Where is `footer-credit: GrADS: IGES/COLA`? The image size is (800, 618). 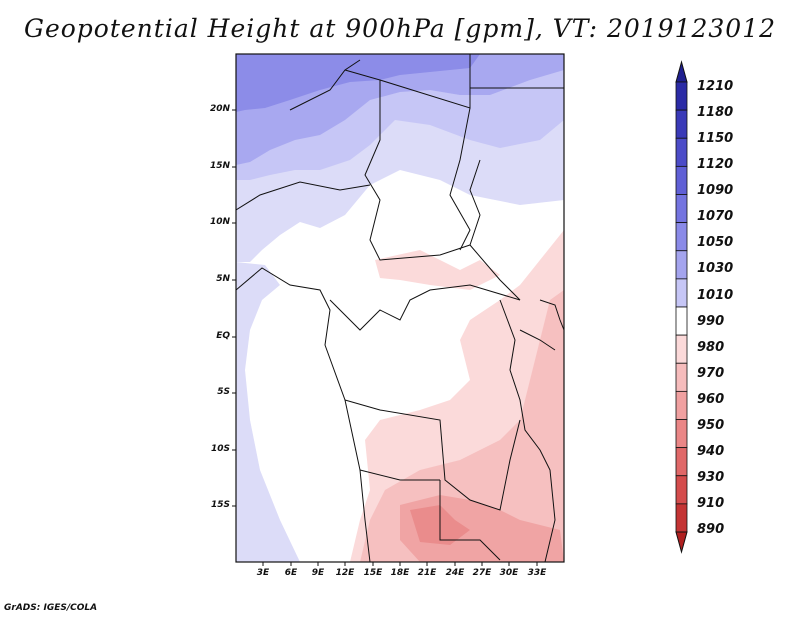
footer-credit: GrADS: IGES/COLA is located at coordinates (51, 608).